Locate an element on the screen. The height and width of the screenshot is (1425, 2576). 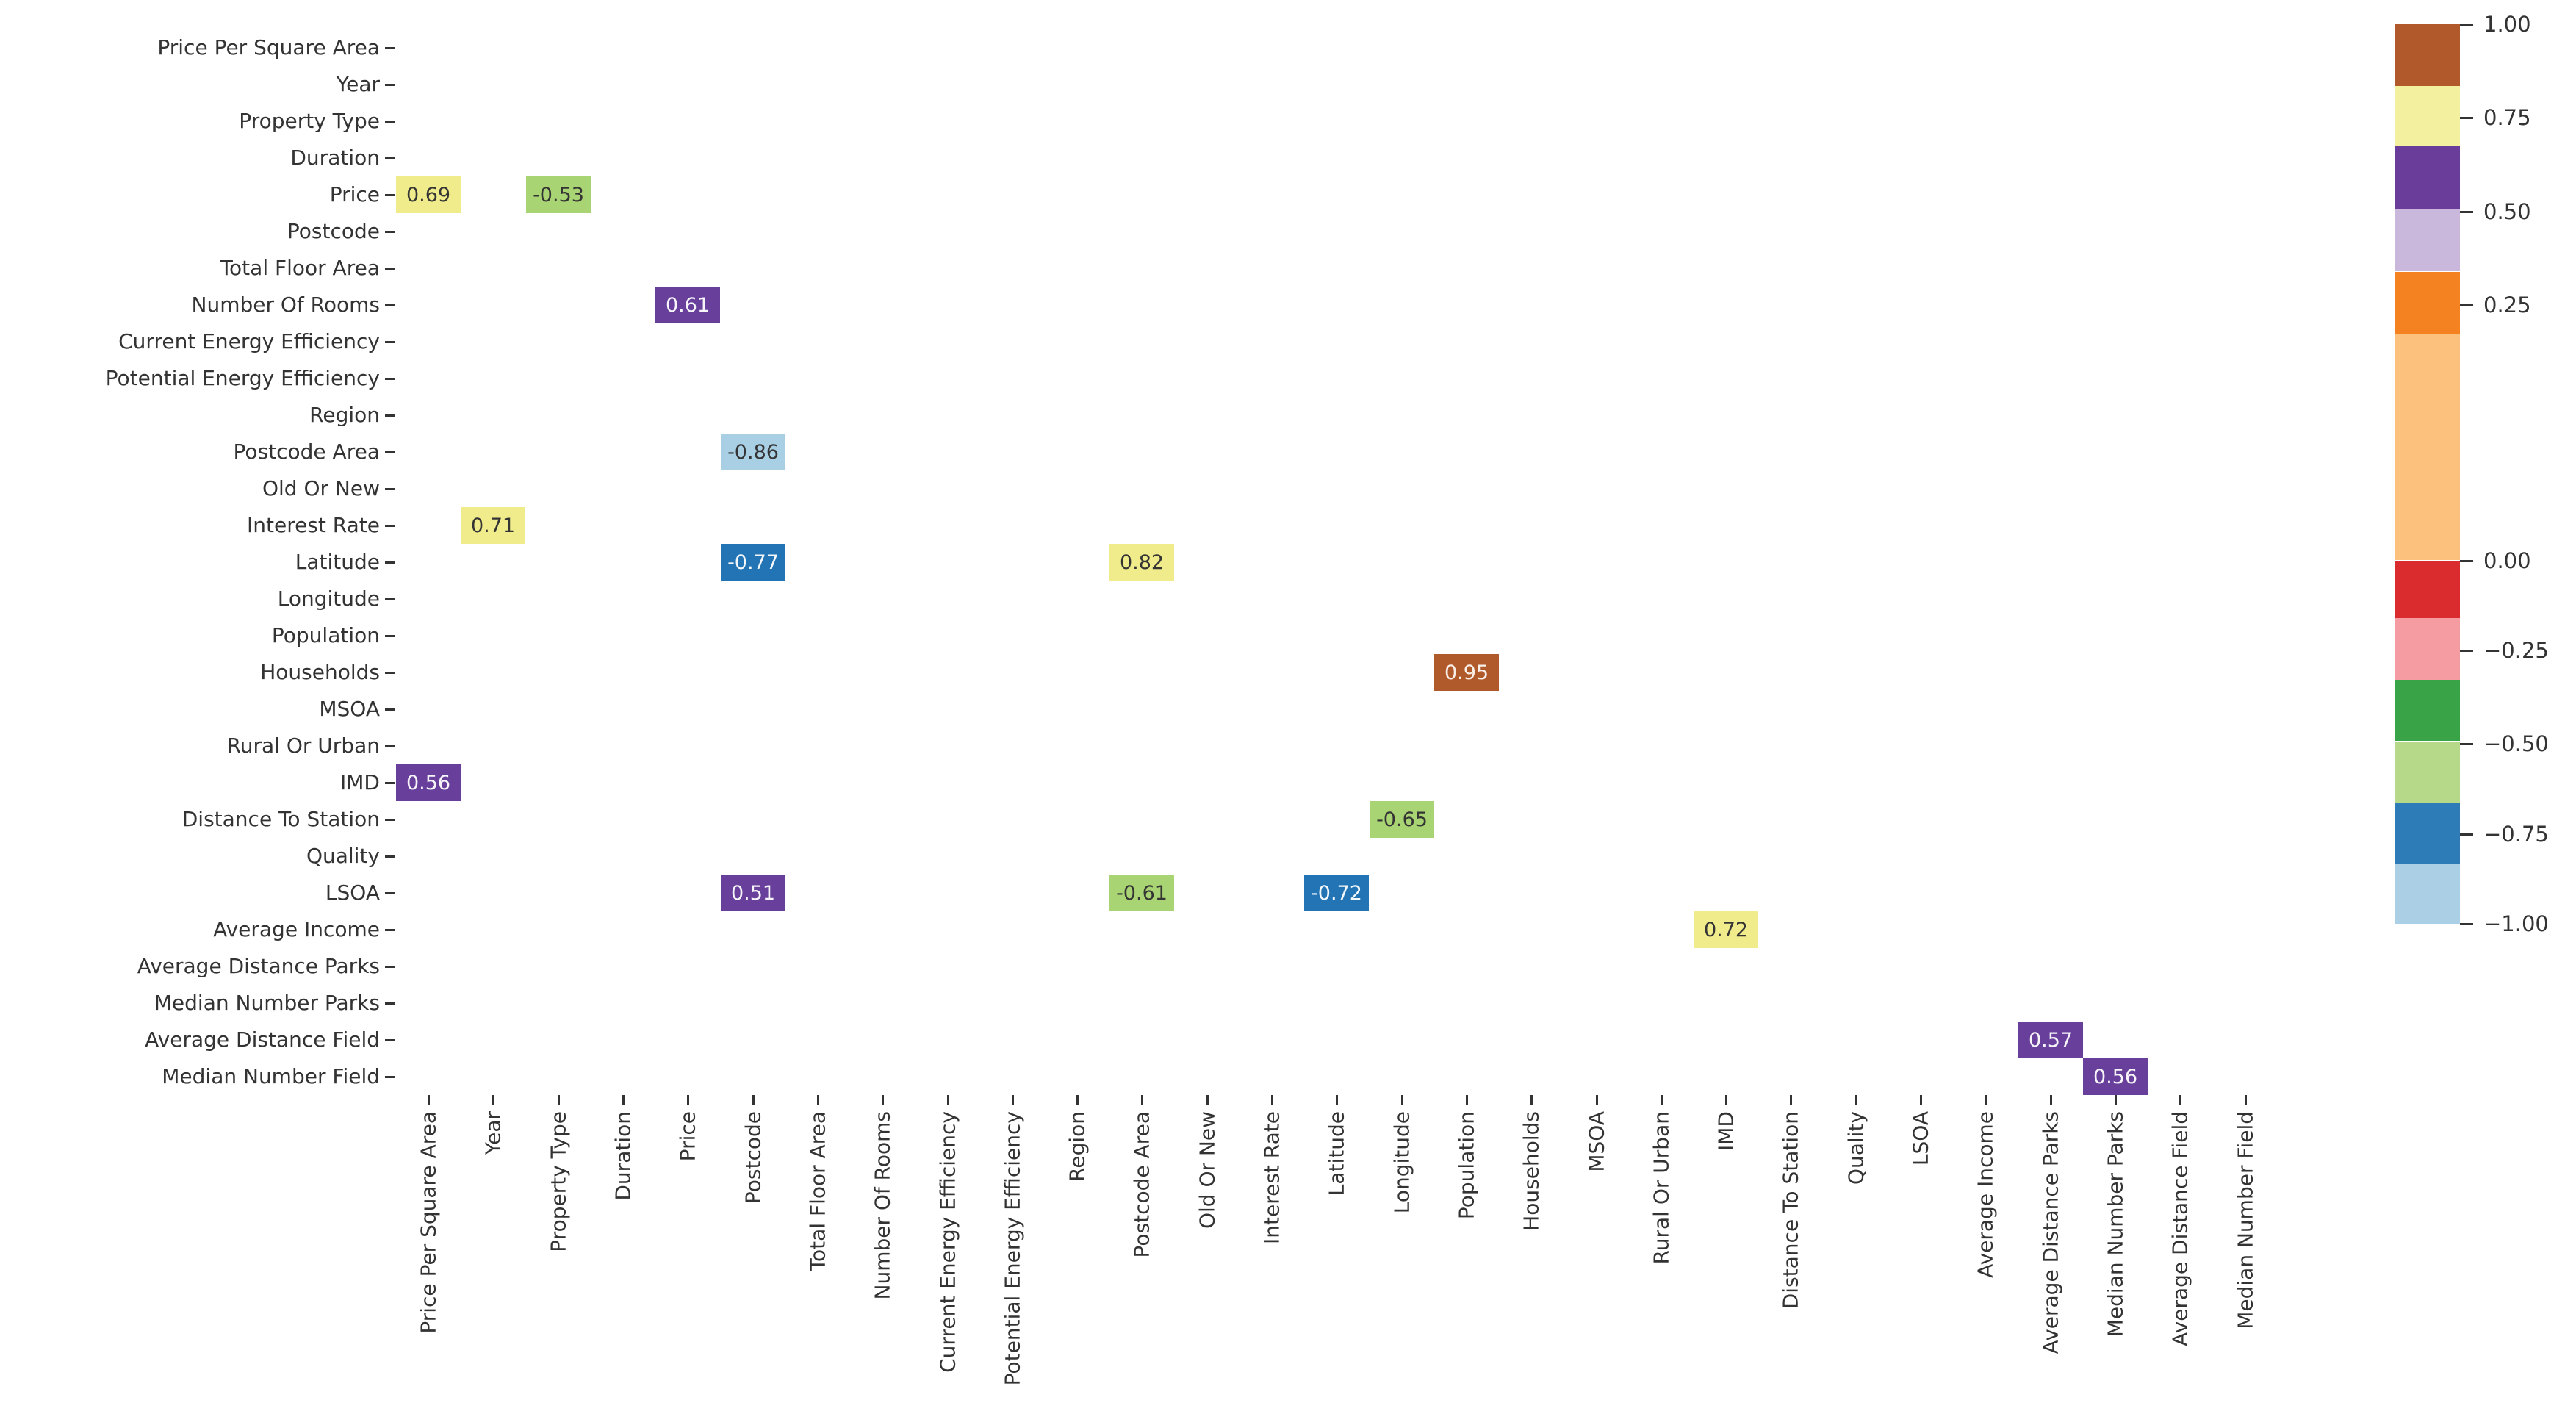
colorbar-segment-red is located at coordinates (2427, 589).